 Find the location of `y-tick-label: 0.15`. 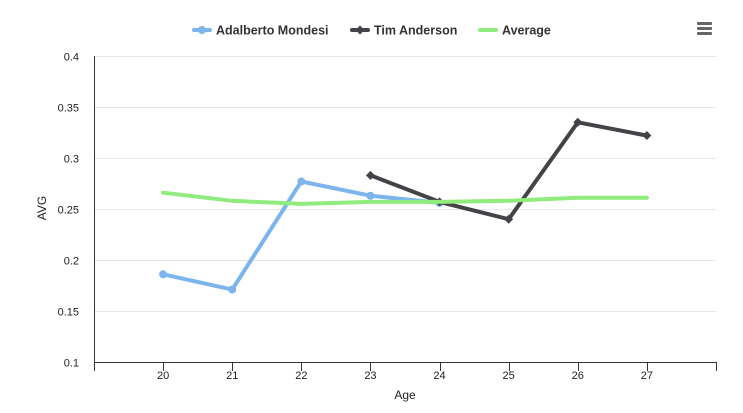

y-tick-label: 0.15 is located at coordinates (68, 313).